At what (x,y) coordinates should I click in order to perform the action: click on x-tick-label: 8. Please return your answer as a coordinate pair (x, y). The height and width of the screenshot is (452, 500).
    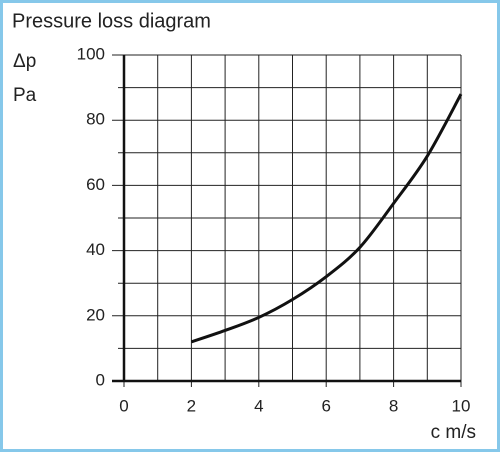
    Looking at the image, I should click on (393, 405).